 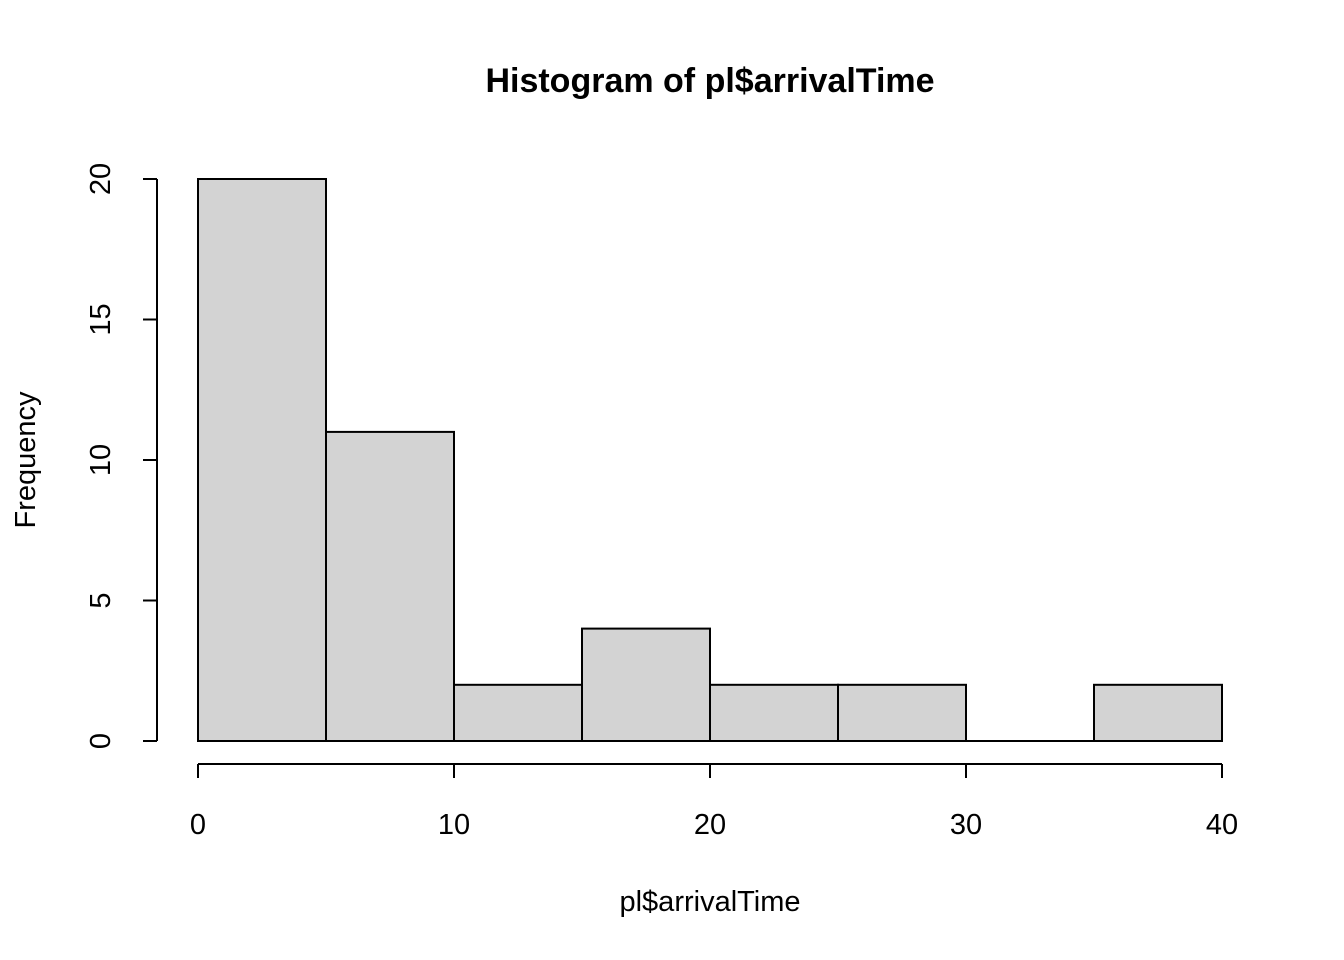 What do you see at coordinates (101, 741) in the screenshot?
I see `y-tick-label: 0` at bounding box center [101, 741].